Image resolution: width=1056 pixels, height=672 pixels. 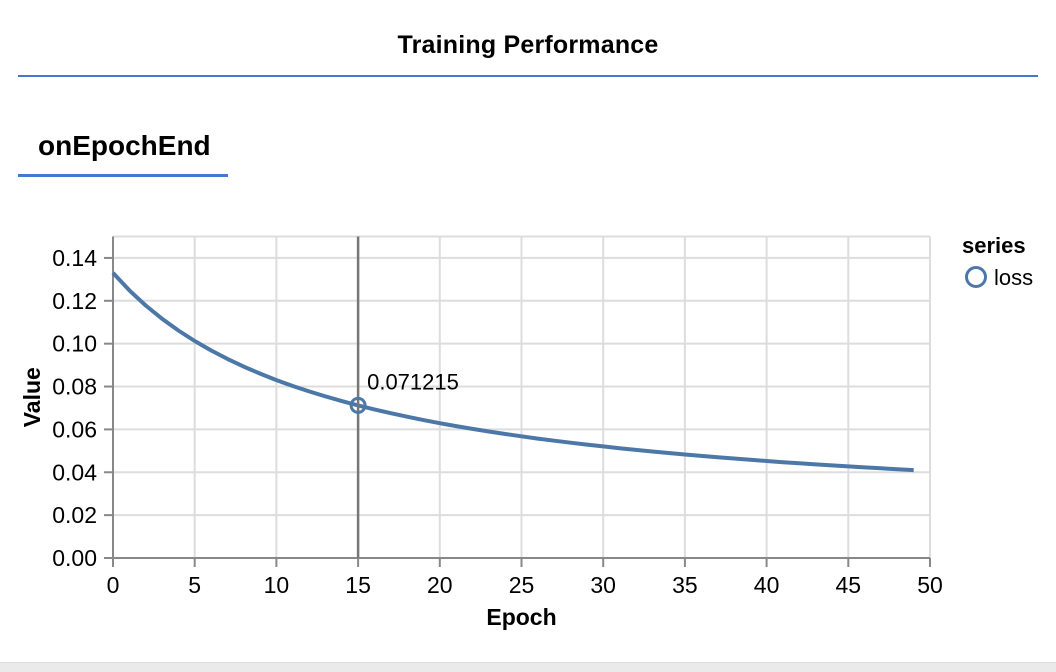 What do you see at coordinates (74, 344) in the screenshot?
I see `y-tick-label: 0.10` at bounding box center [74, 344].